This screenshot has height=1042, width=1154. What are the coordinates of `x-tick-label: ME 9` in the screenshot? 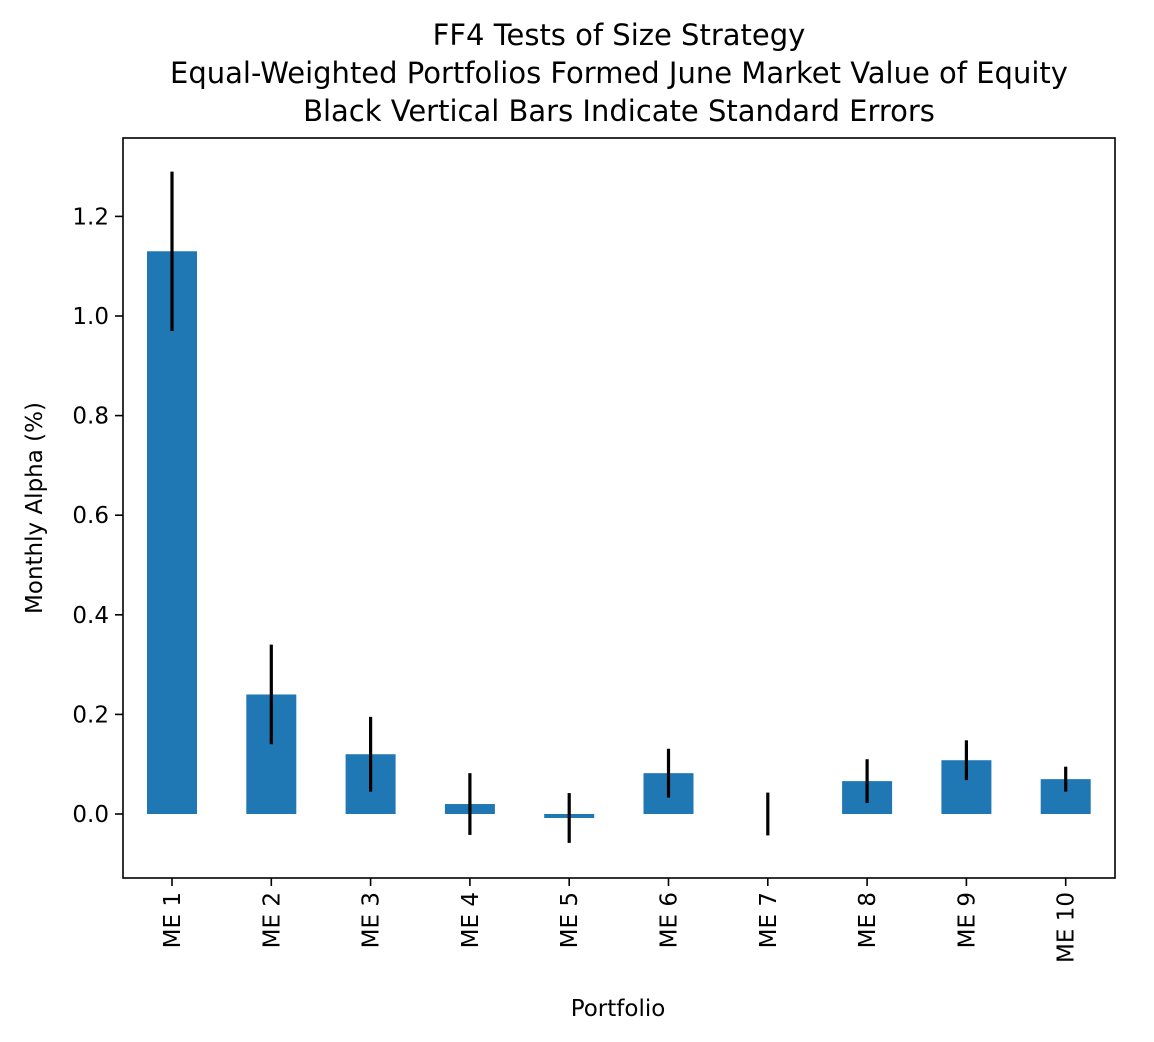 It's located at (967, 920).